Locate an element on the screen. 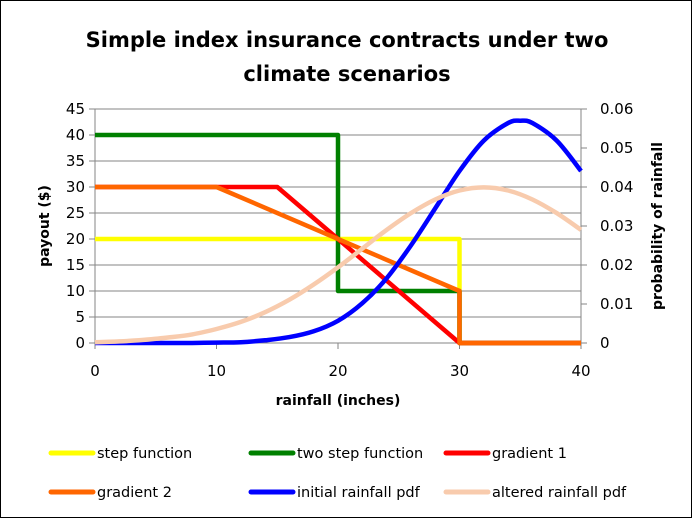 The image size is (692, 519). y2-tick-label: 0.03 is located at coordinates (616, 226).